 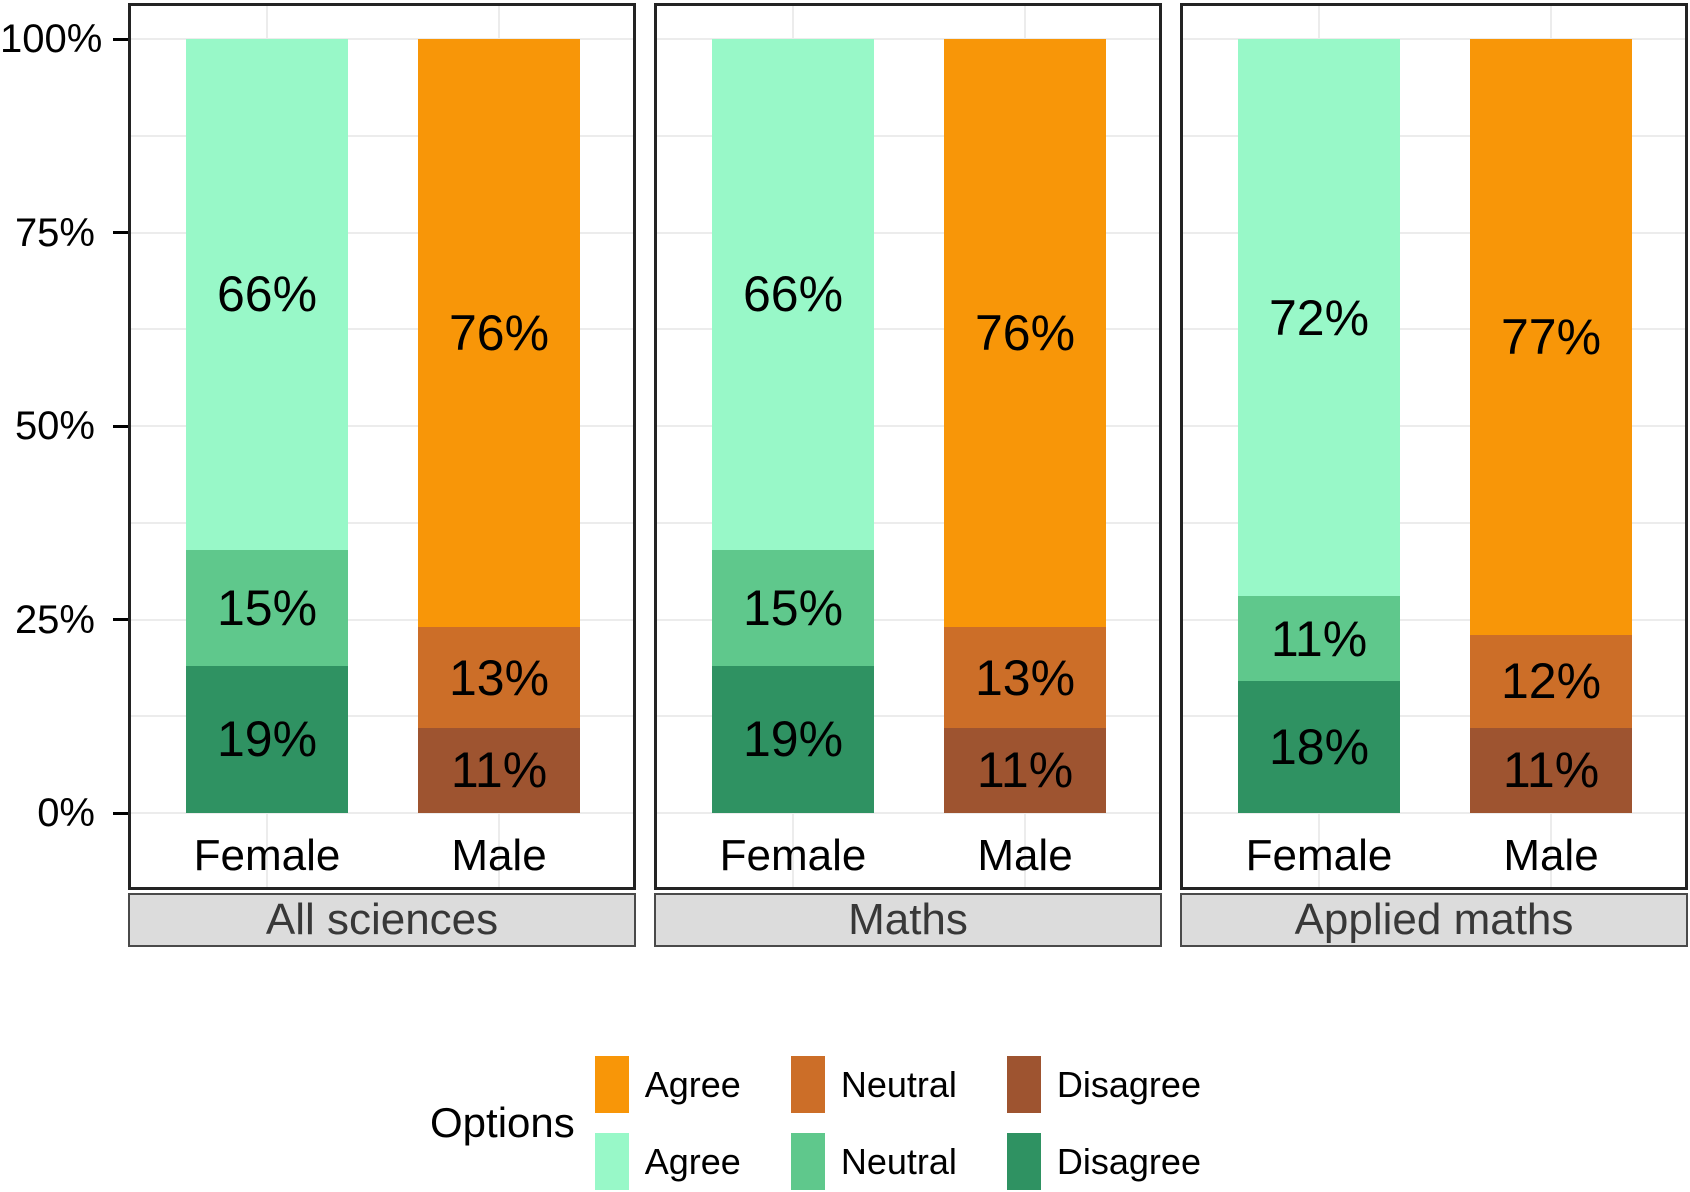 I want to click on y-axis-label: 50%, so click(x=54, y=426).